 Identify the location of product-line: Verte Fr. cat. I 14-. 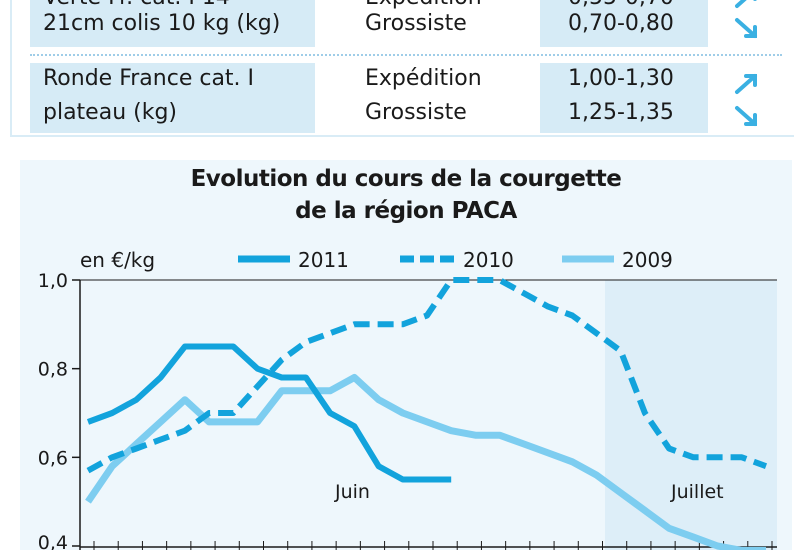
(140, 7).